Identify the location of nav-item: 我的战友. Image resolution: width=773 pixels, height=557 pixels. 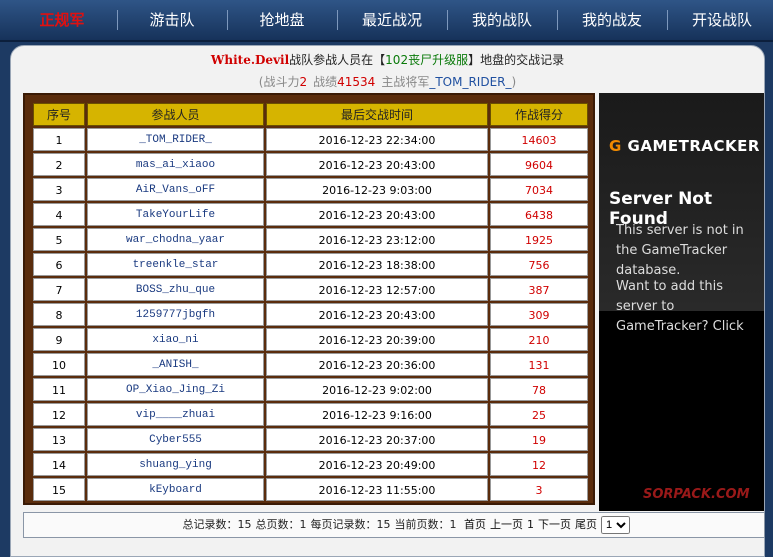
(611, 20).